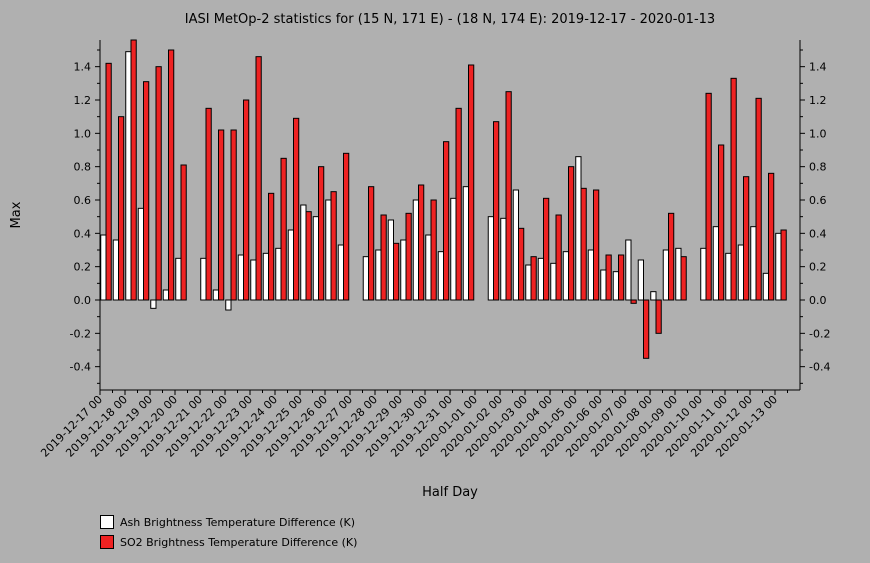  What do you see at coordinates (818, 100) in the screenshot?
I see `y-tick-label-right: 1.2` at bounding box center [818, 100].